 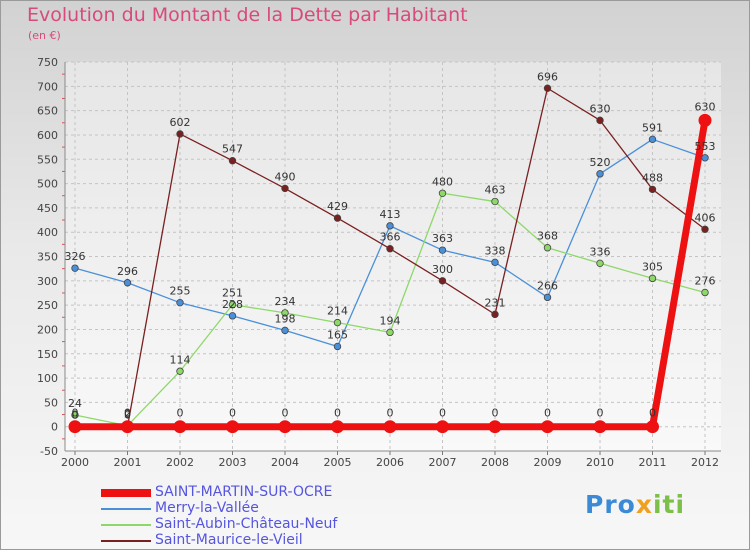 What do you see at coordinates (47, 111) in the screenshot?
I see `y-tick-label: 650` at bounding box center [47, 111].